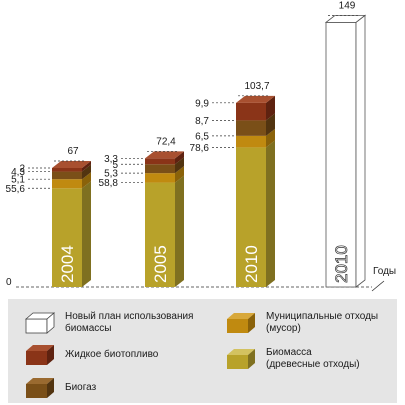 The image size is (405, 405). I want to click on category-label: 2004, so click(67, 264).